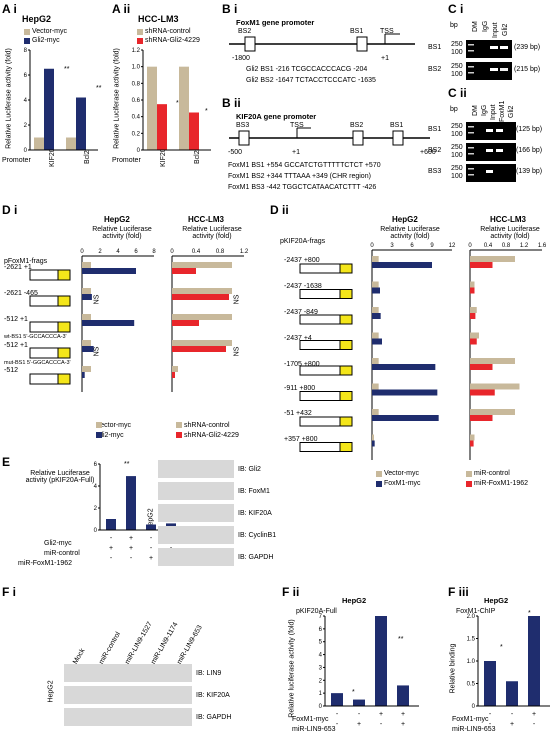 The width and height of the screenshot is (550, 739). What do you see at coordinates (96, 531) in the screenshot?
I see `e-ytick-label: 0` at bounding box center [96, 531].